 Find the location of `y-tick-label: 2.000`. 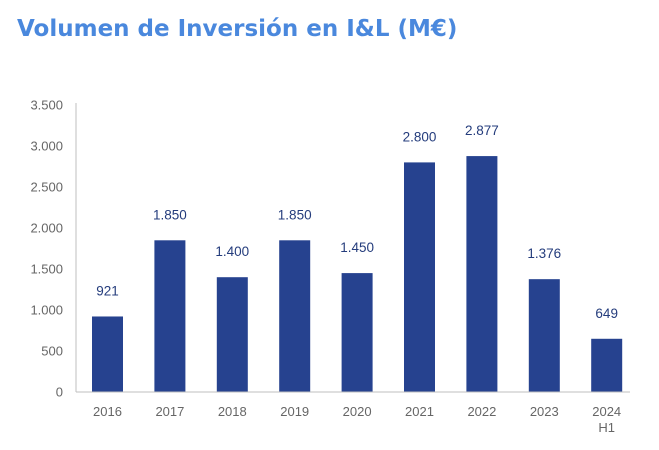

y-tick-label: 2.000 is located at coordinates (46, 228).